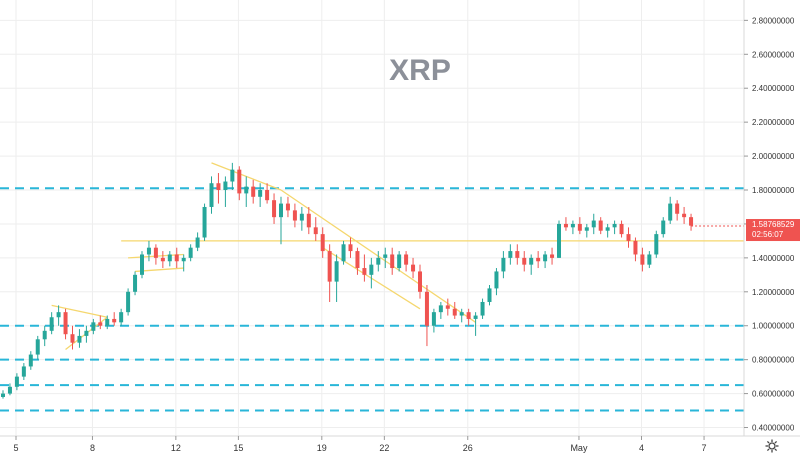 The height and width of the screenshot is (456, 800). Describe the element at coordinates (92, 448) in the screenshot. I see `x-tick-label: 8` at that location.